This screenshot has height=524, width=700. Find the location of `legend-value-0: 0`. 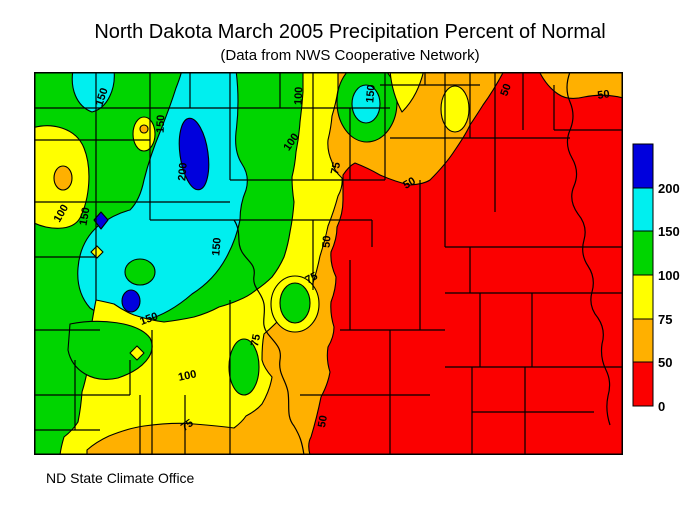

legend-value-0: 0 is located at coordinates (661, 406).